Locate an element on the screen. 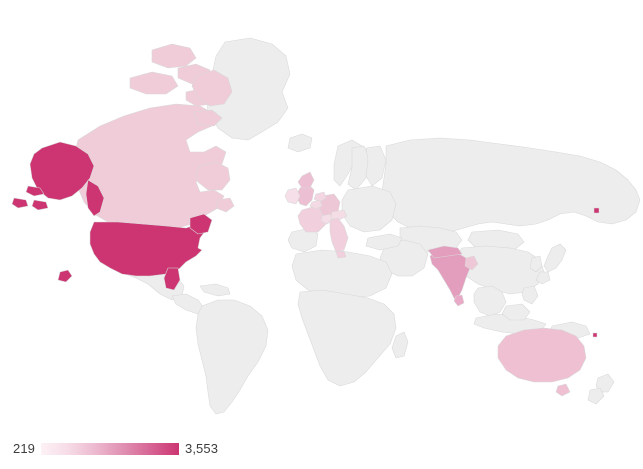 Image resolution: width=643 pixels, height=469 pixels. legend-min-value: 219 is located at coordinates (24, 448).